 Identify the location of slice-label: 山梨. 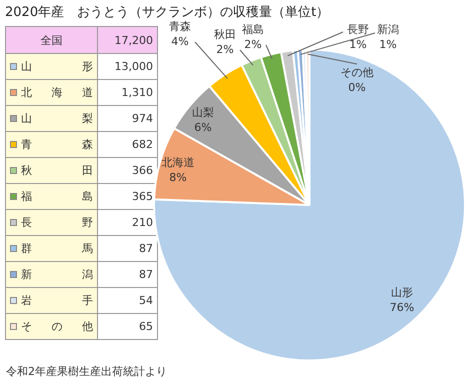
(203, 112).